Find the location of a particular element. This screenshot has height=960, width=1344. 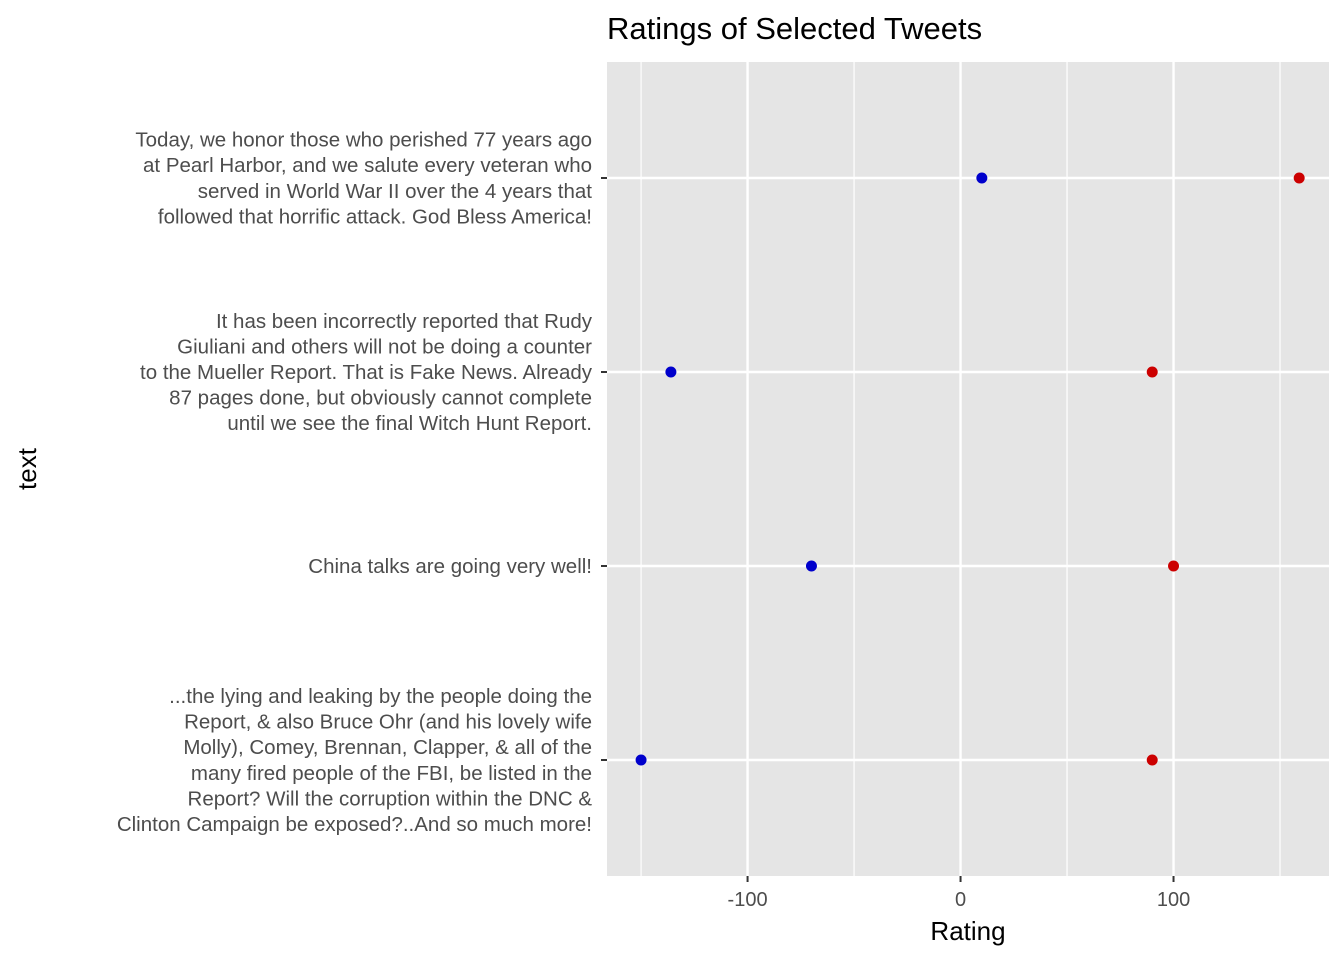

x-tick-label: 100 is located at coordinates (1173, 900).